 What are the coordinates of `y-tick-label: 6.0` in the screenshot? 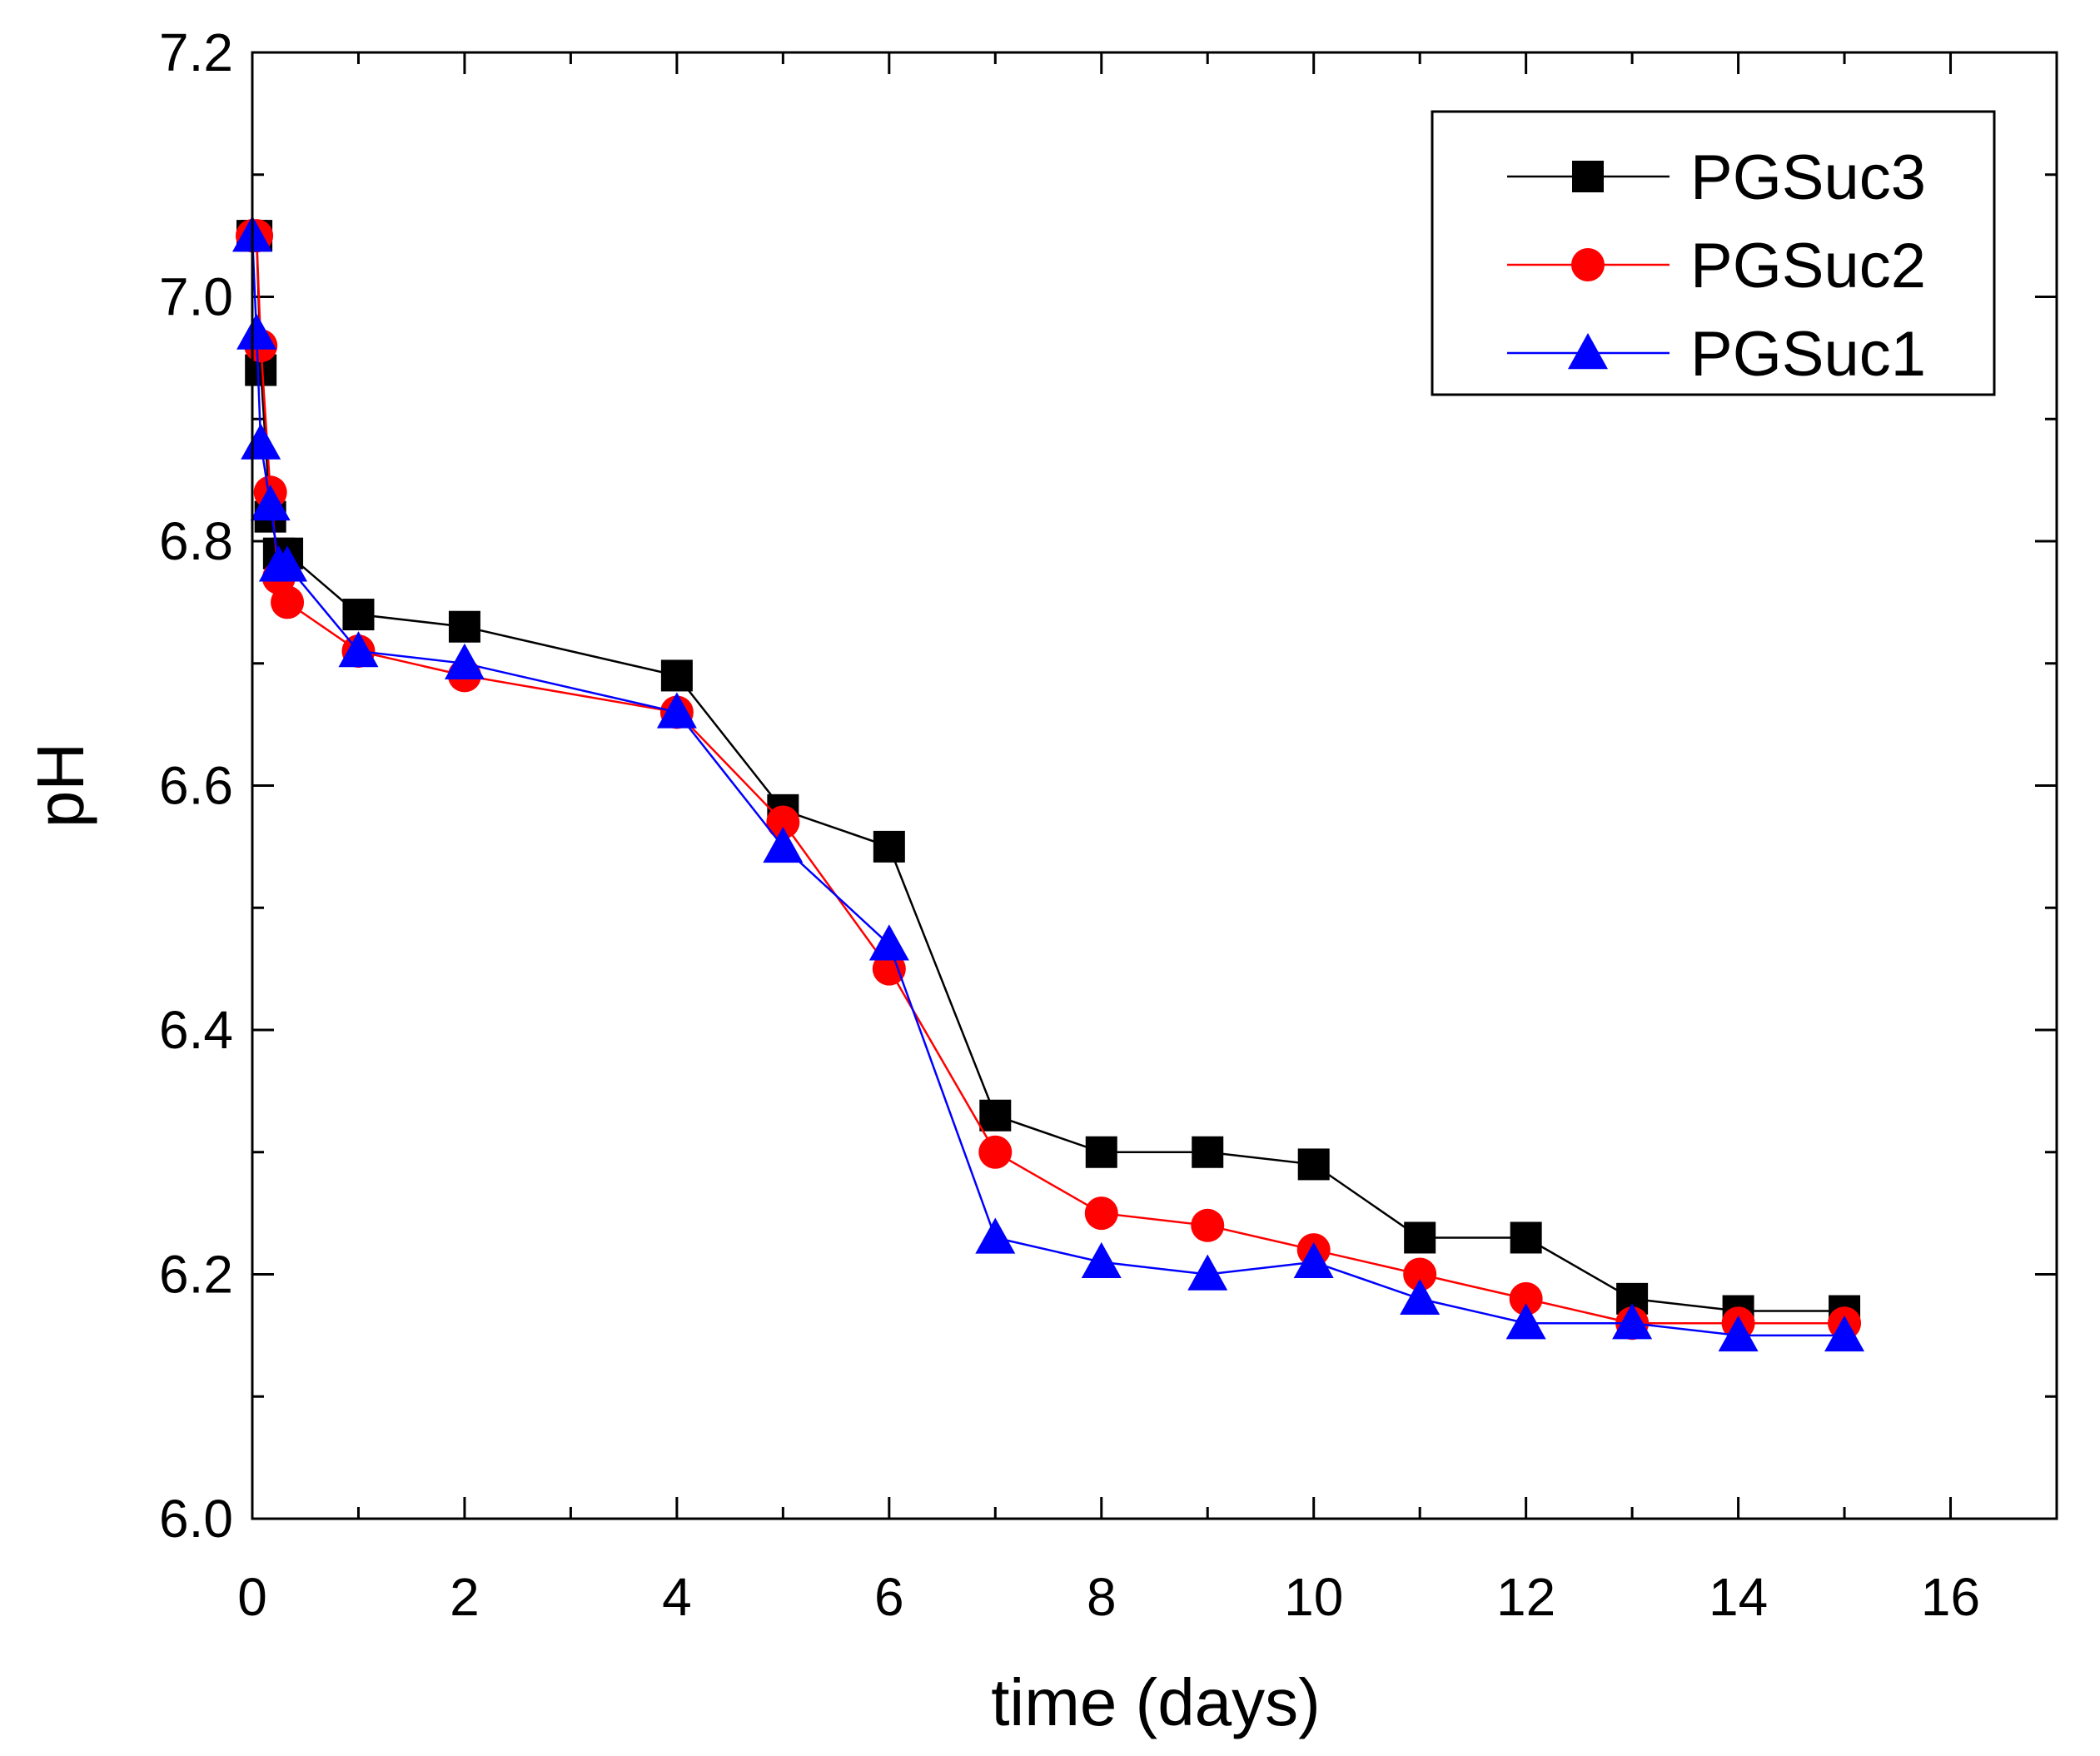 It's located at (196, 1519).